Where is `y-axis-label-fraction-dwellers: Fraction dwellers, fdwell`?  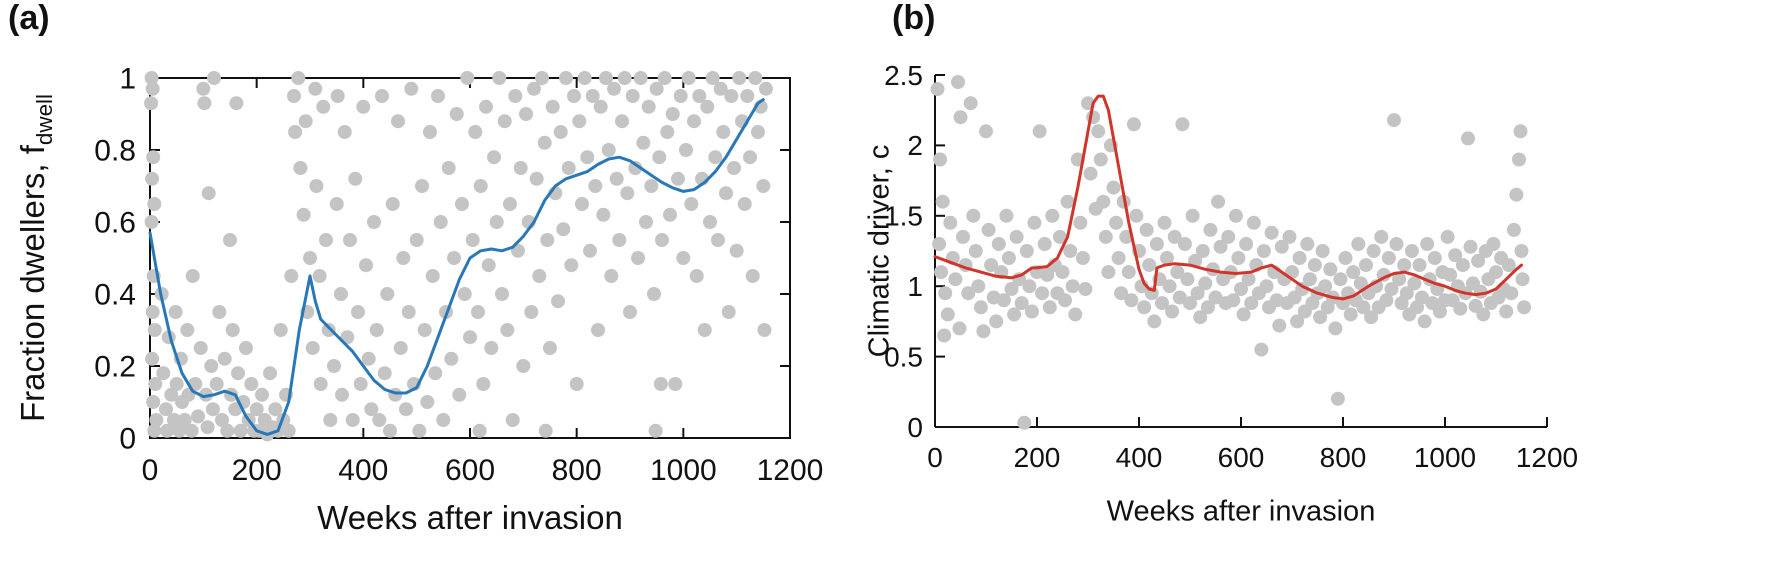
y-axis-label-fraction-dwellers: Fraction dwellers, fdwell is located at coordinates (36, 258).